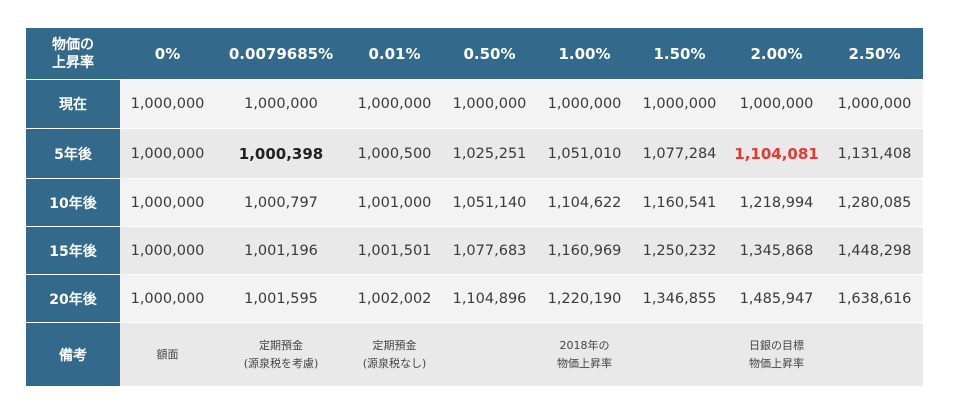 This screenshot has width=960, height=403. I want to click on table-cell: 1,160,541, so click(679, 202).